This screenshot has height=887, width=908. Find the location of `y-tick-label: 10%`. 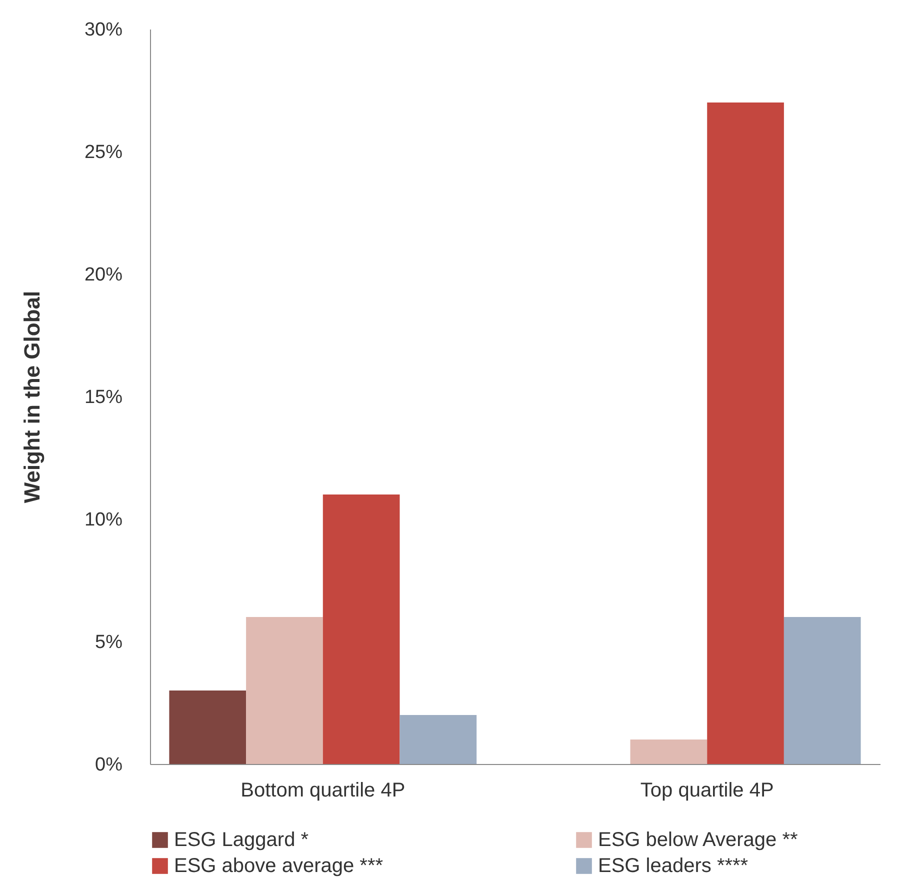

y-tick-label: 10% is located at coordinates (103, 520).